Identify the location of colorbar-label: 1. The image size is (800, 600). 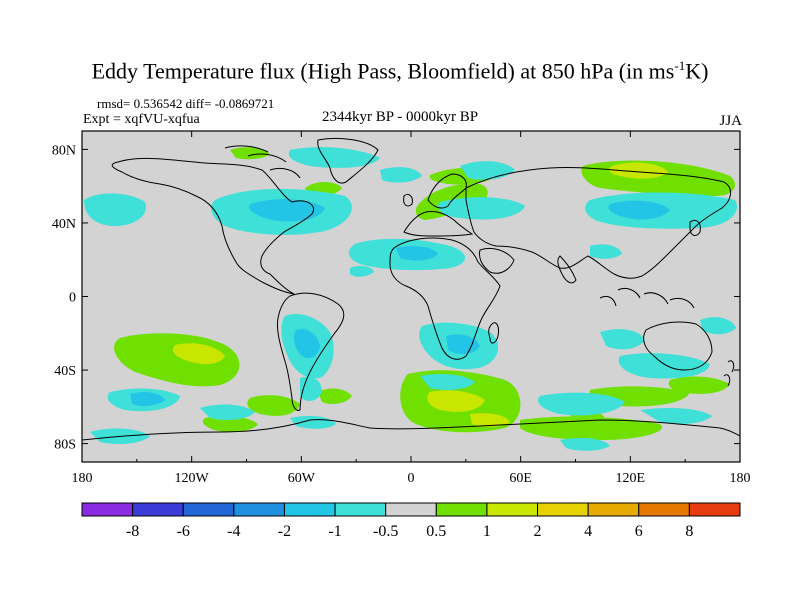
(487, 531).